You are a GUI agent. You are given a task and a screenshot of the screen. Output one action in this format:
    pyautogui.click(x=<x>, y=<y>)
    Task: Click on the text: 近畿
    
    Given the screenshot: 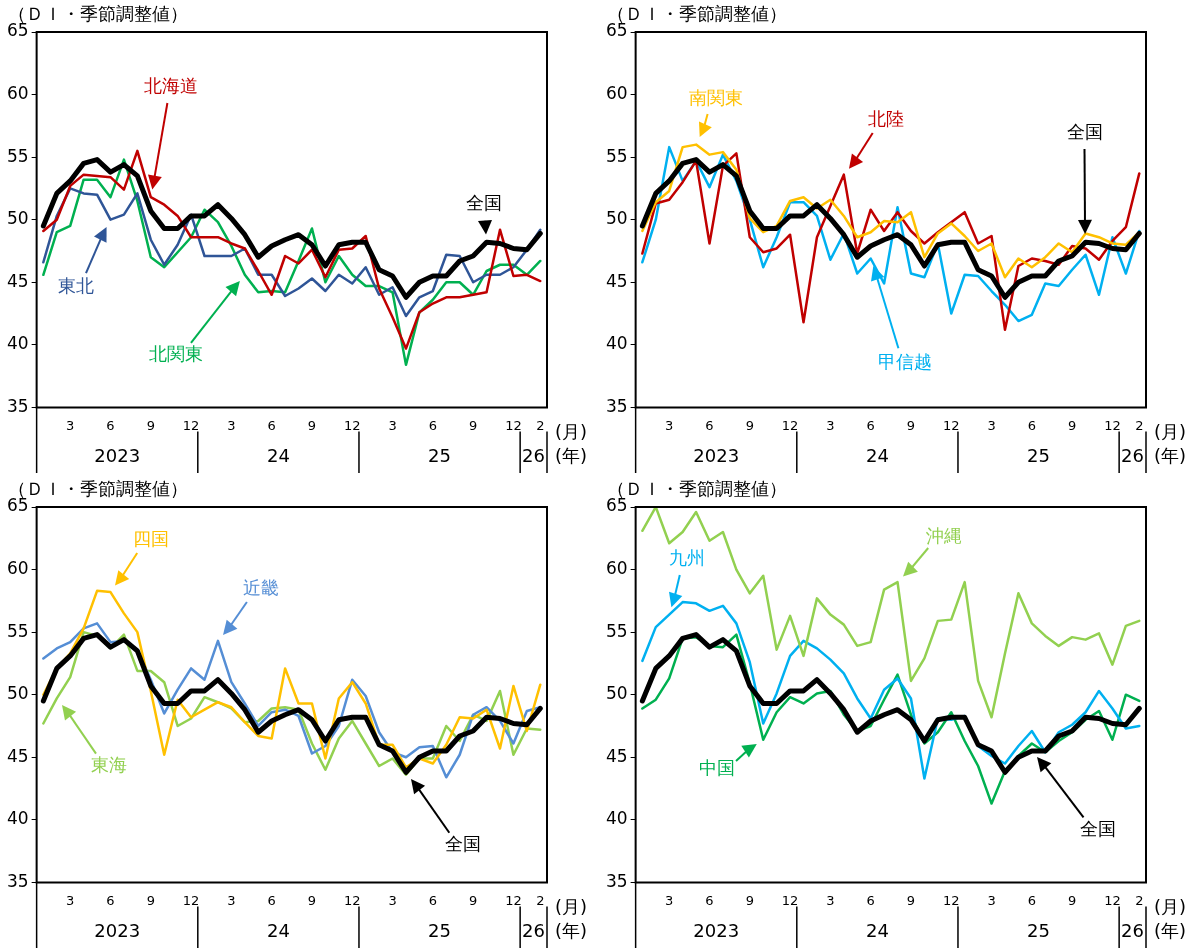 What is the action you would take?
    pyautogui.click(x=261, y=588)
    